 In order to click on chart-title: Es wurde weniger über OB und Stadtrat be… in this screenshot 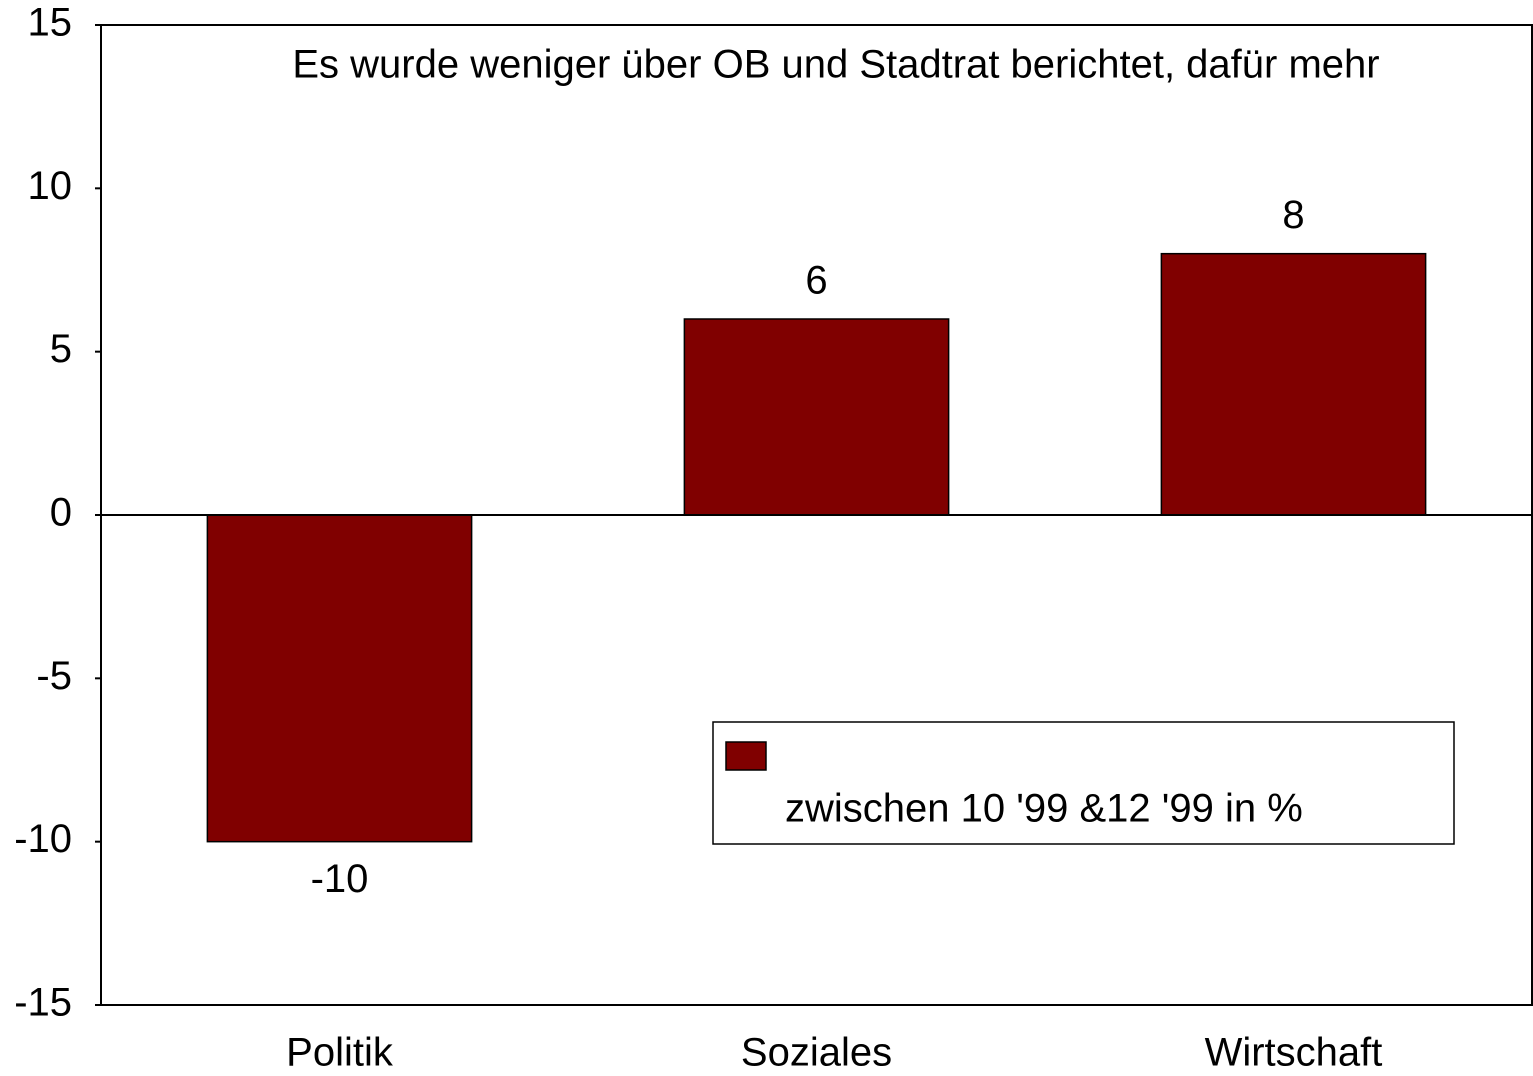, I will do `click(835, 65)`.